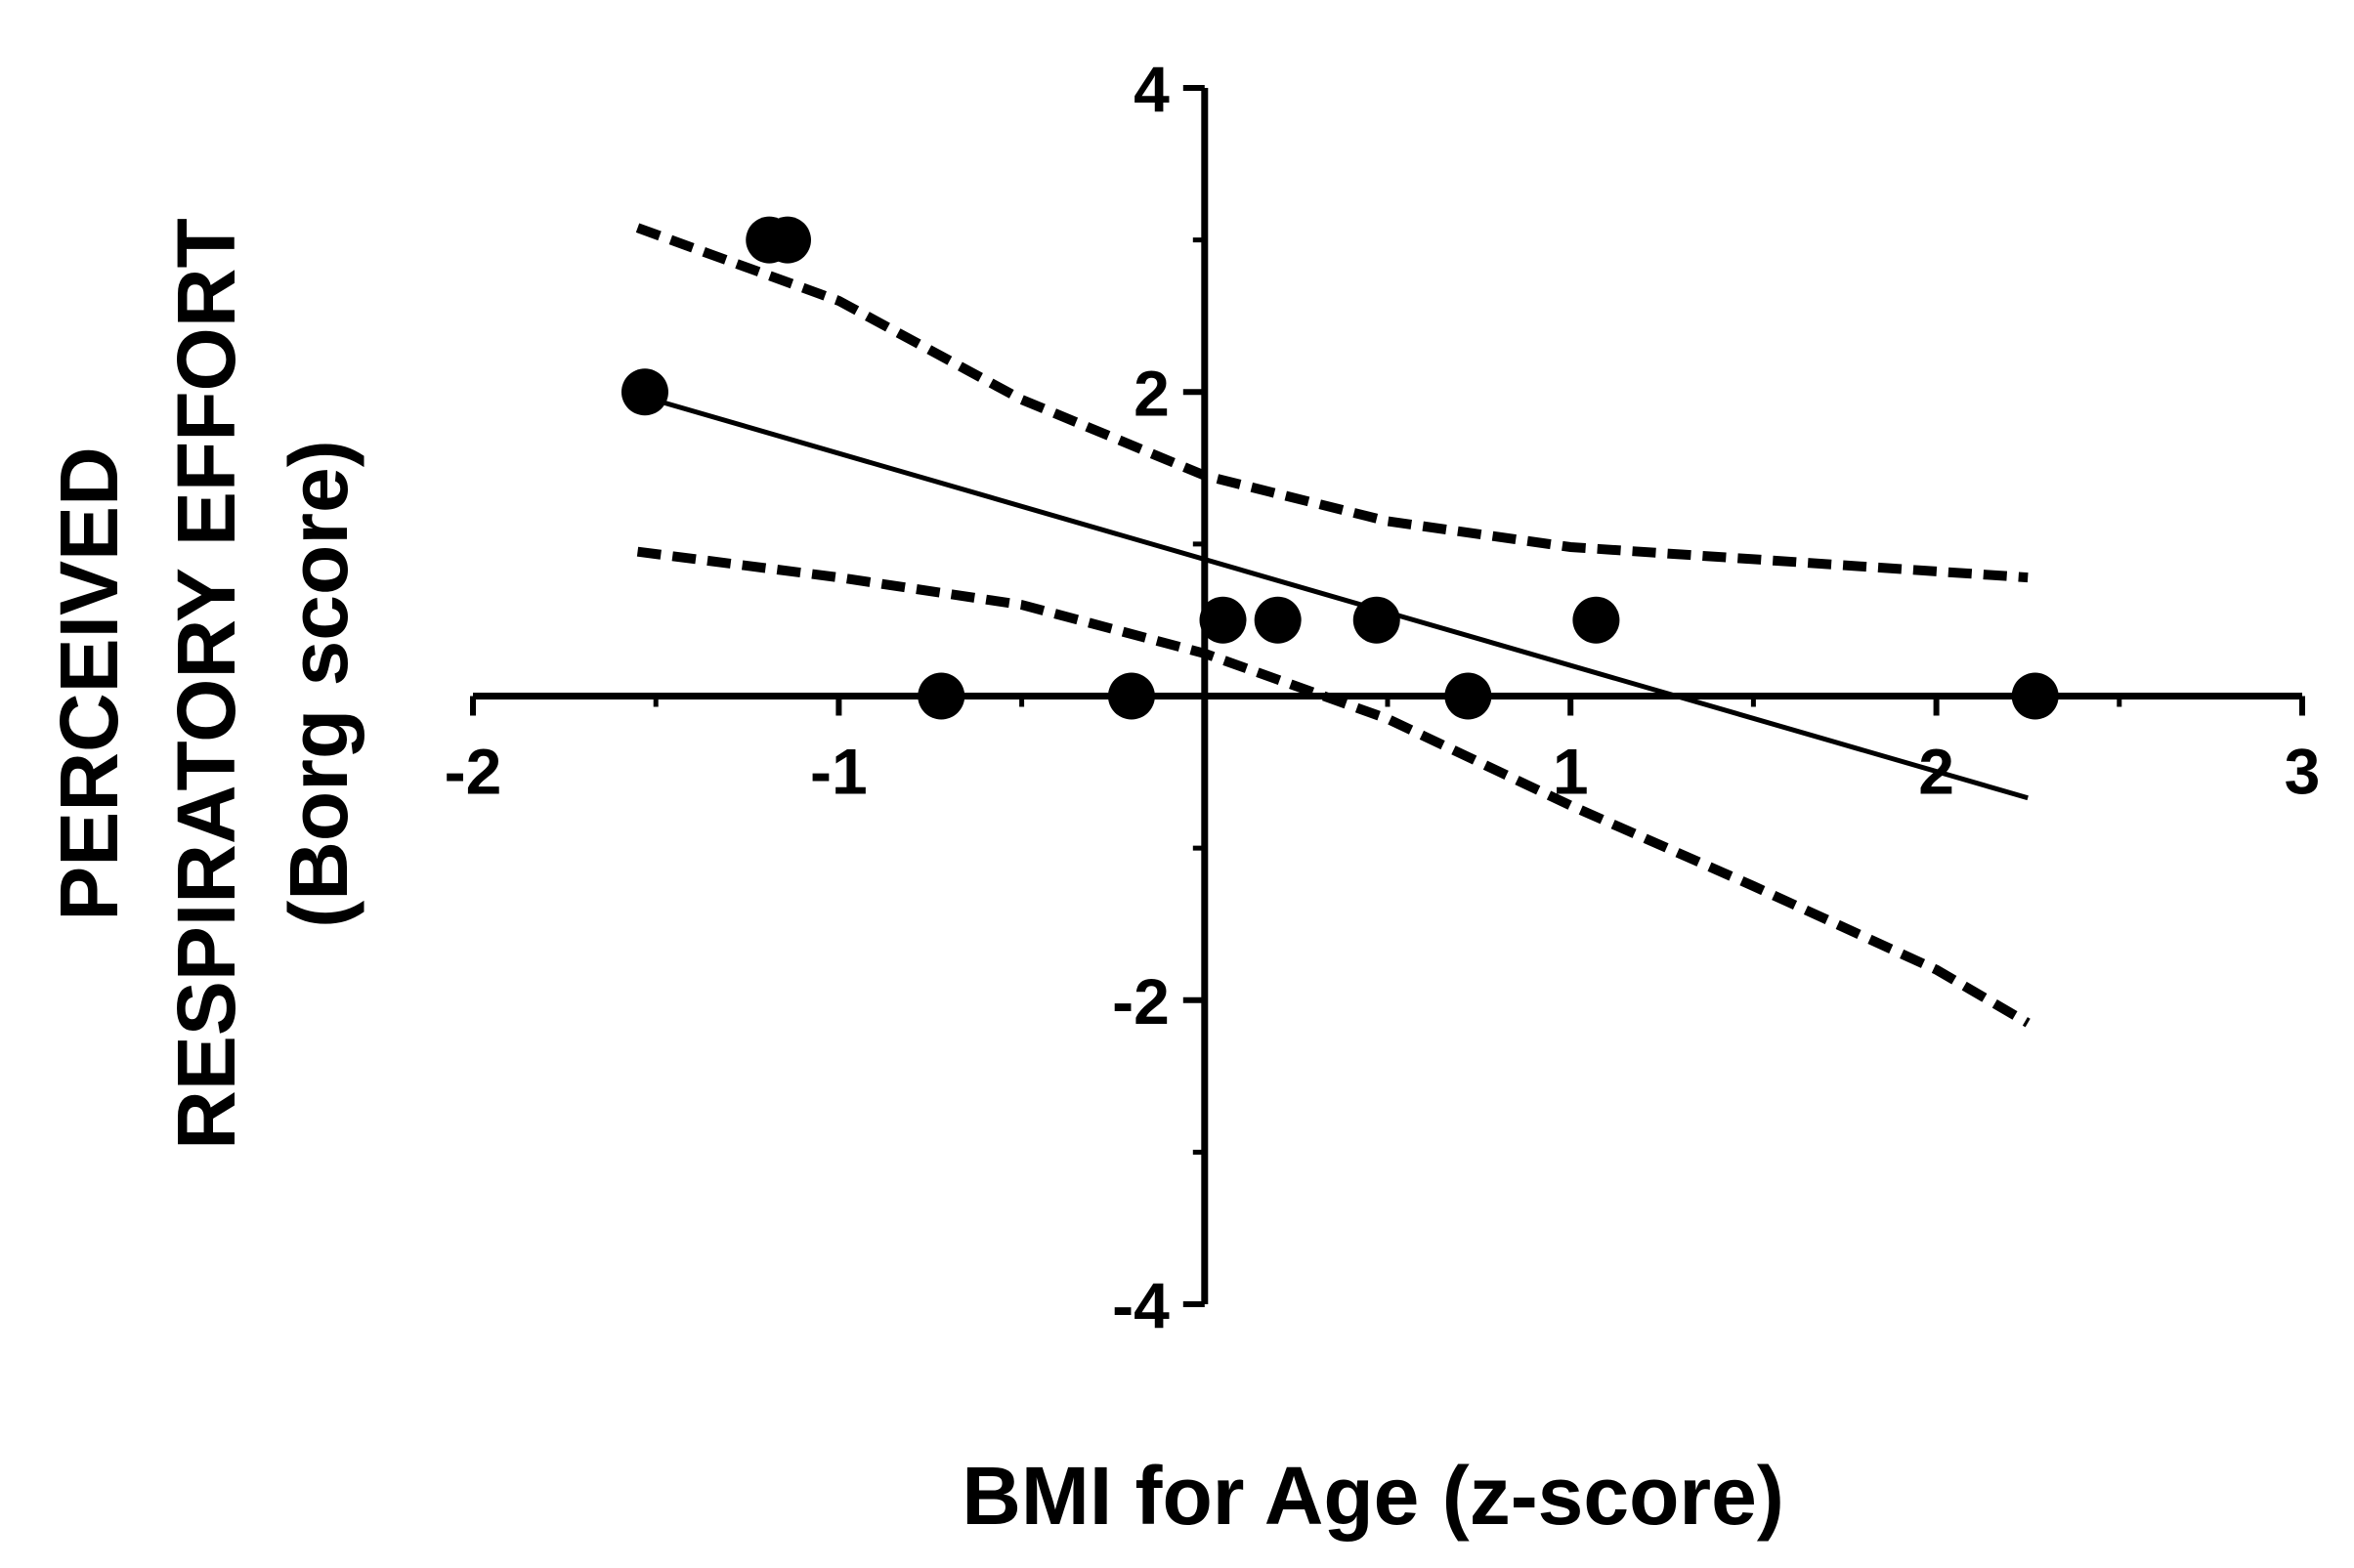 The height and width of the screenshot is (1568, 2354). What do you see at coordinates (2303, 772) in the screenshot?
I see `x-tick-label: 3` at bounding box center [2303, 772].